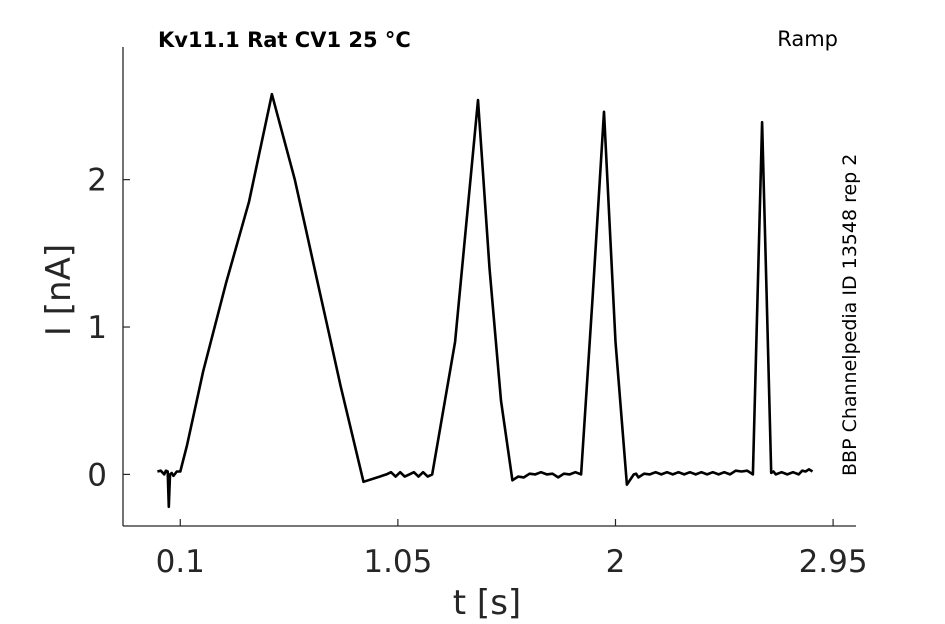 Image resolution: width=945 pixels, height=624 pixels. What do you see at coordinates (59, 290) in the screenshot?
I see `y-axis-label: I [nA]` at bounding box center [59, 290].